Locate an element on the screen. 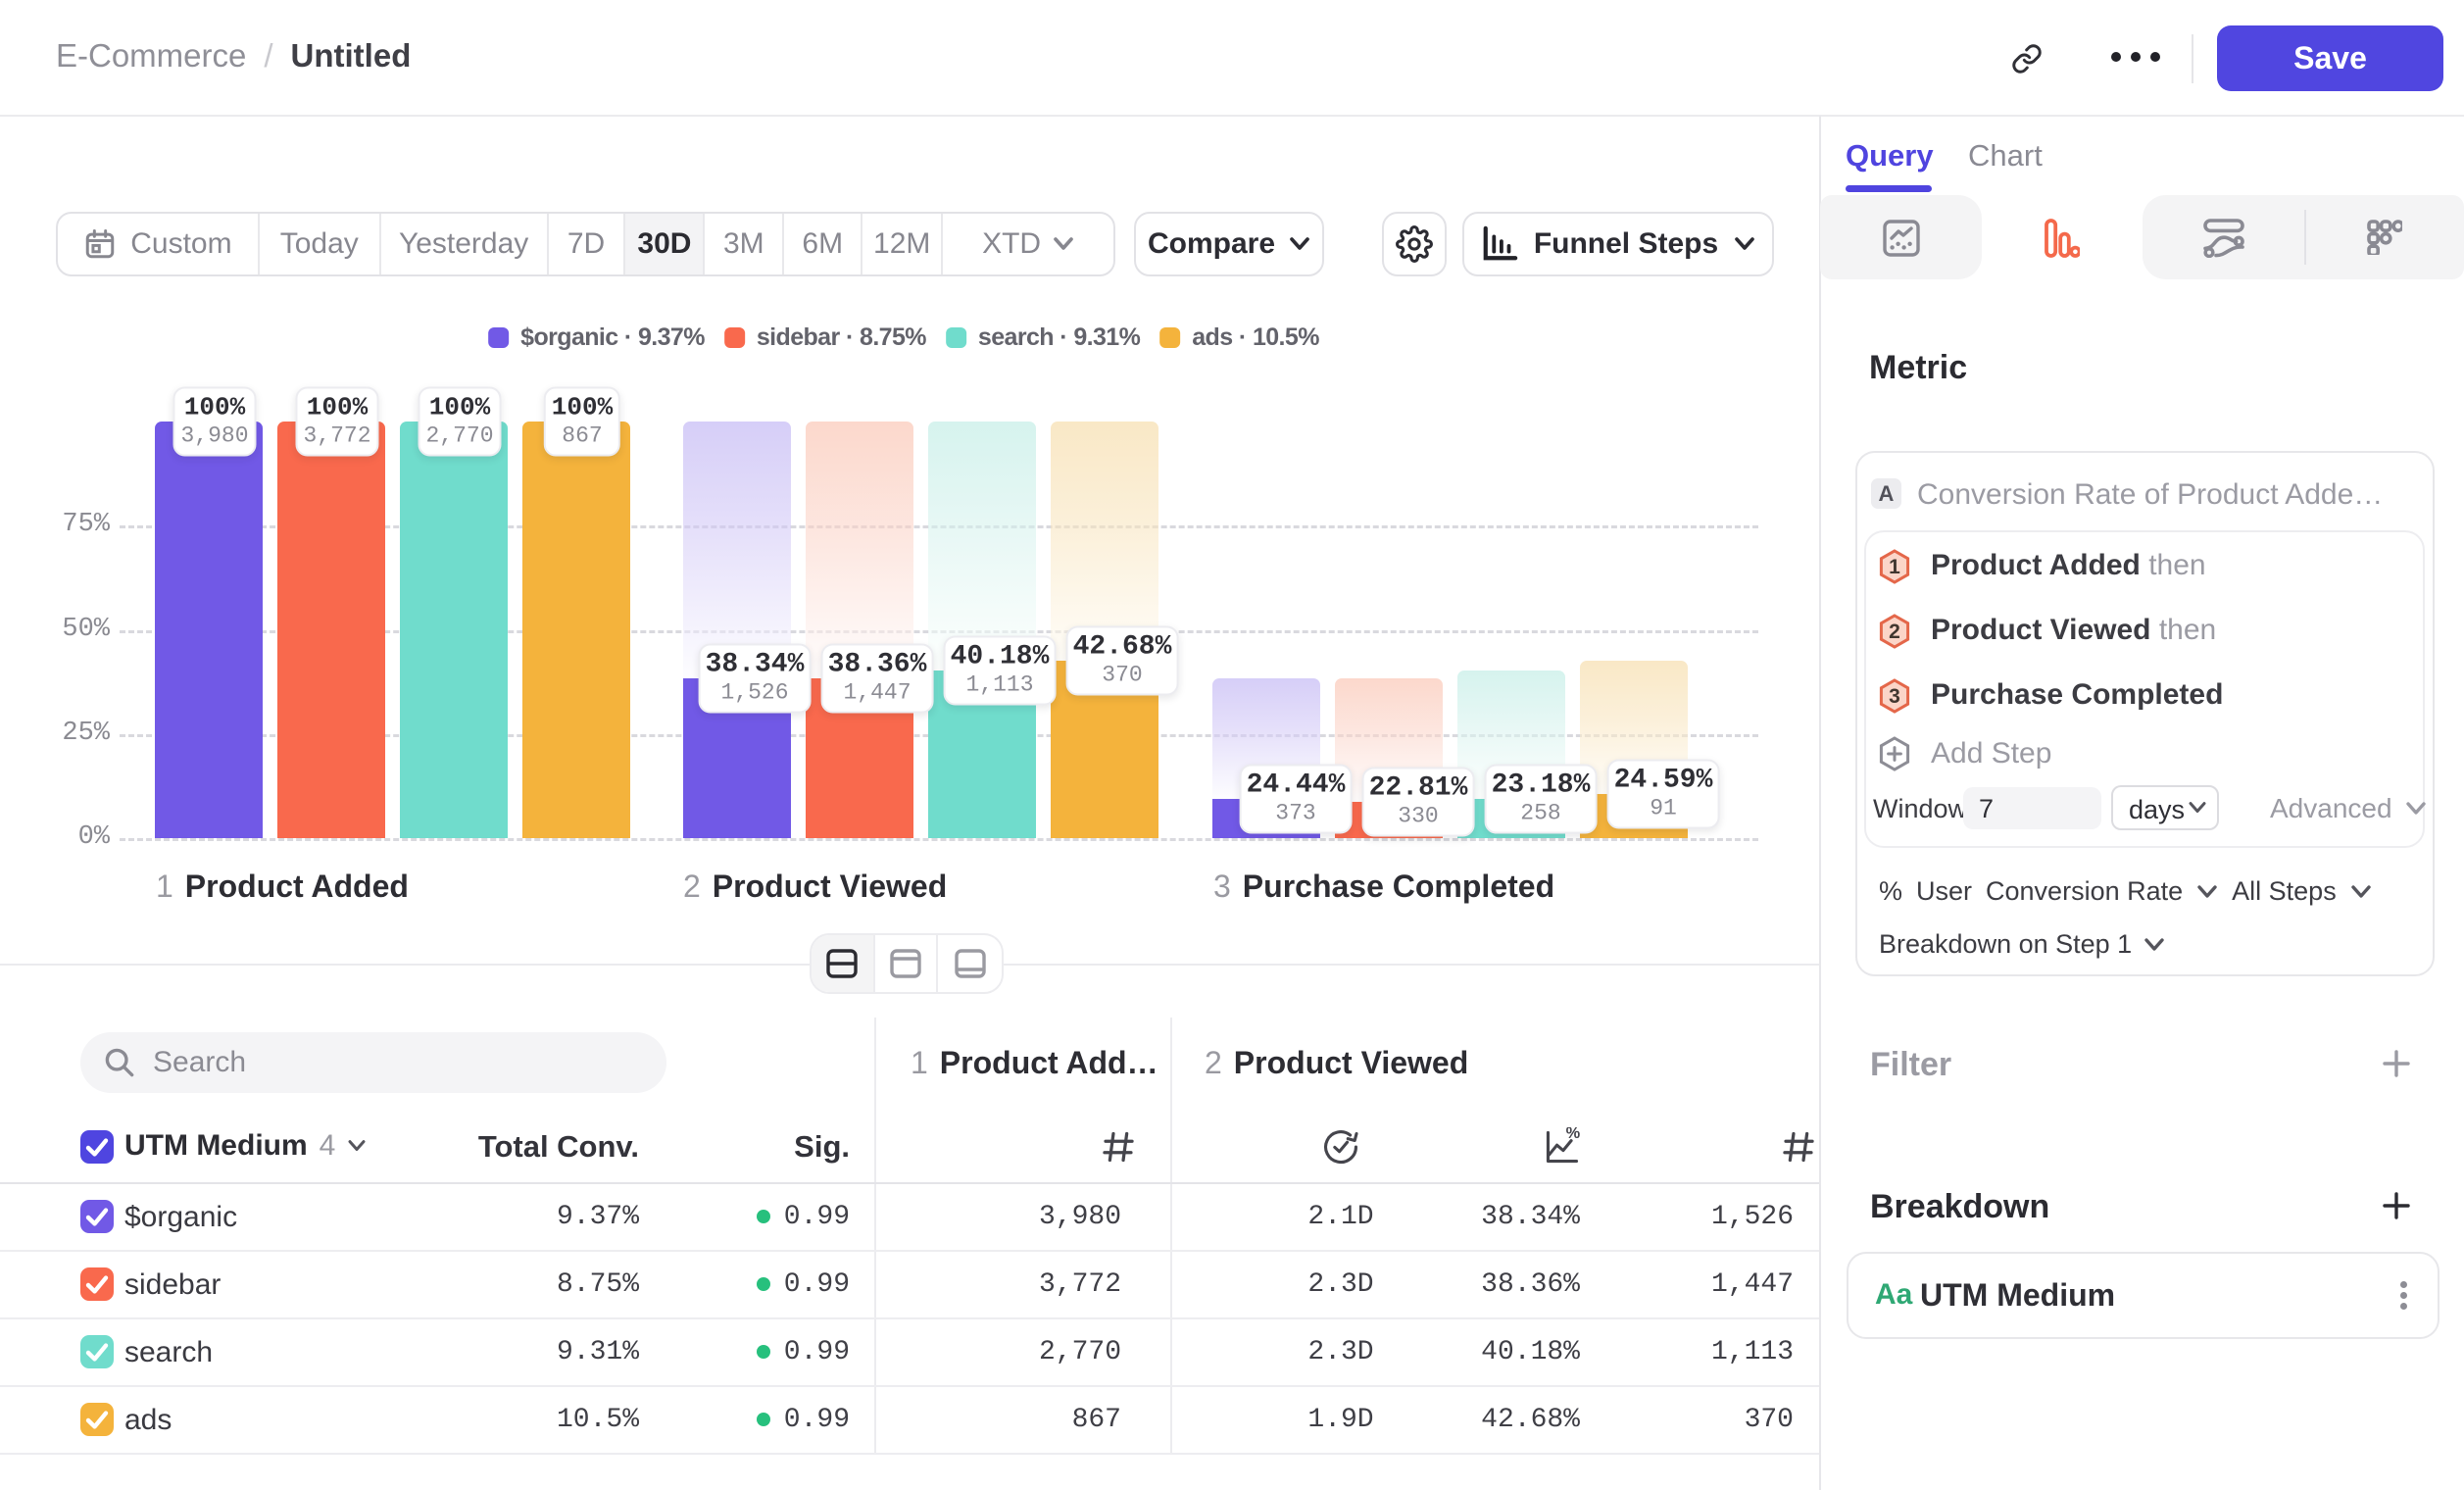 This screenshot has width=2464, height=1490. svg-text: 3 is located at coordinates (1895, 696).